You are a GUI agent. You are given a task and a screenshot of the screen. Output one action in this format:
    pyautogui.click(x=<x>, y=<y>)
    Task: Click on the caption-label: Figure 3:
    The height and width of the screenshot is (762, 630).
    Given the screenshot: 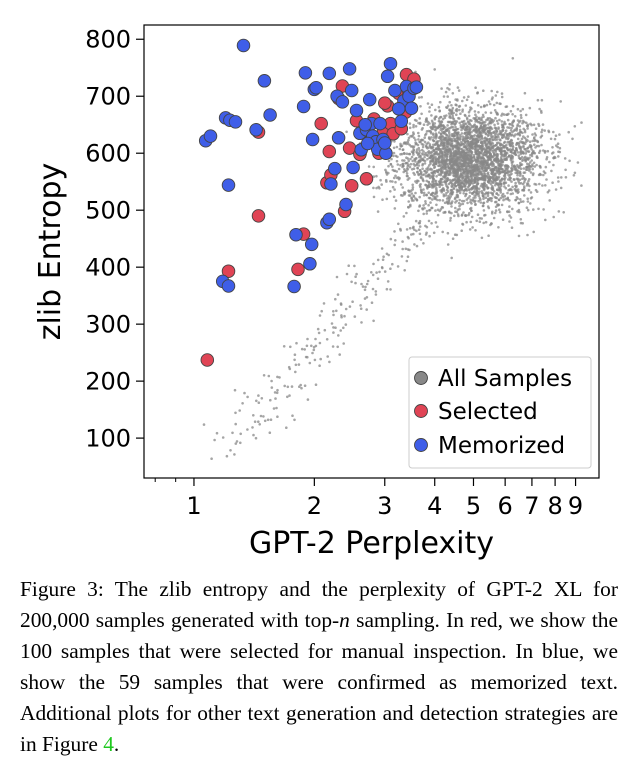 What is the action you would take?
    pyautogui.click(x=62, y=589)
    